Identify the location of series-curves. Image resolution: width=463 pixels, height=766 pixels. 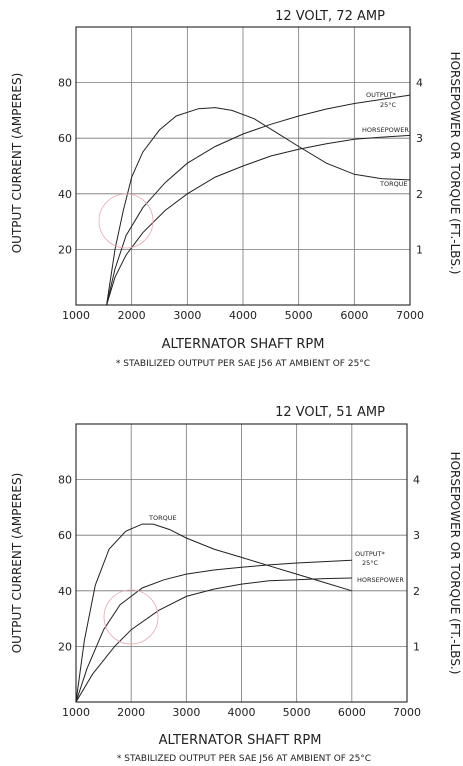
(213, 613).